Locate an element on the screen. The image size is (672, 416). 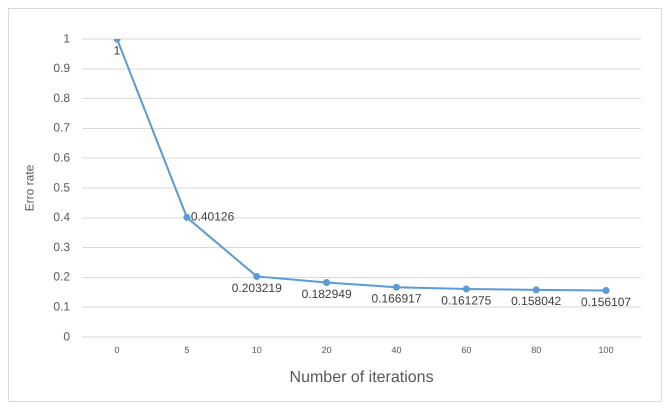
y-tick-label: 0.1 is located at coordinates (61, 307).